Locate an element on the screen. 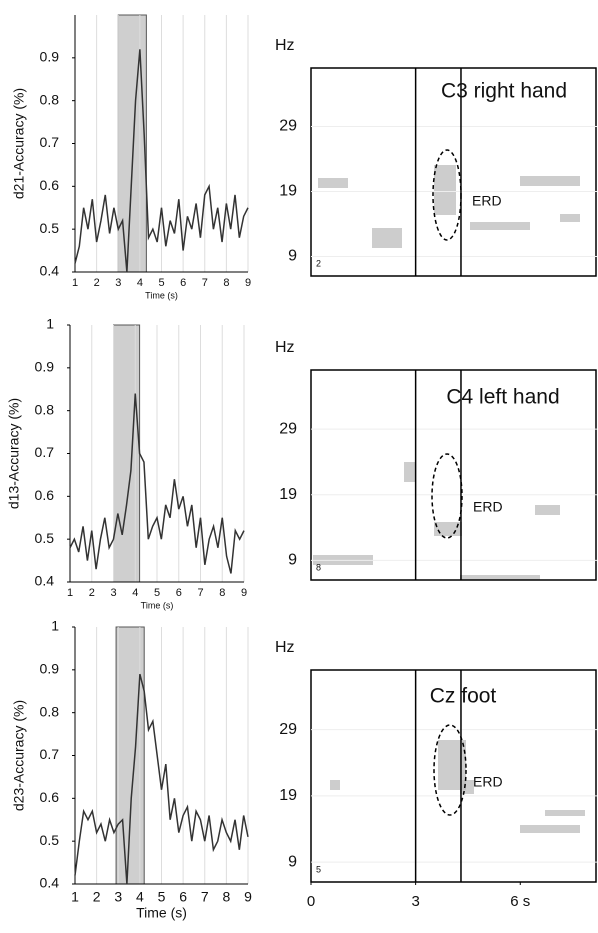 The height and width of the screenshot is (933, 598). panel-title: Cz foot is located at coordinates (463, 696).